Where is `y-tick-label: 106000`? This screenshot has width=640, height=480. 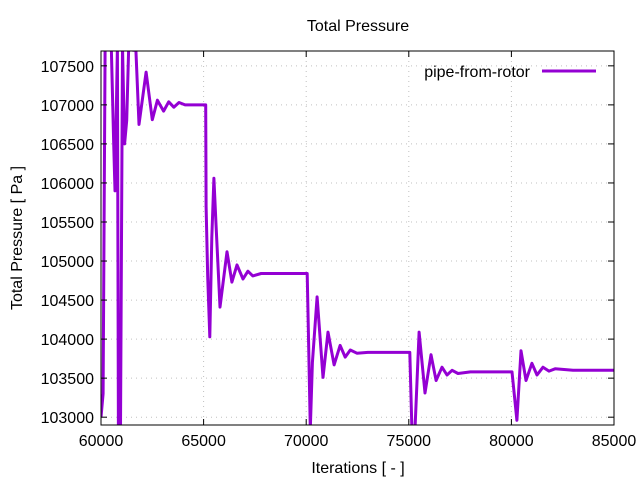
y-tick-label: 106000 is located at coordinates (67, 184).